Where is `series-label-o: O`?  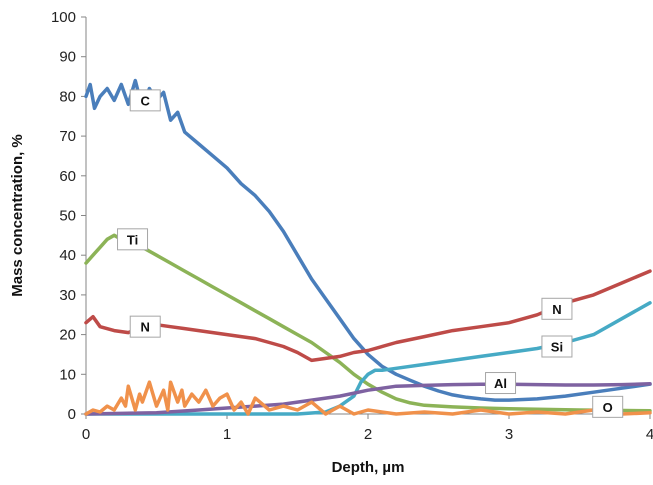
series-label-o: O is located at coordinates (608, 406).